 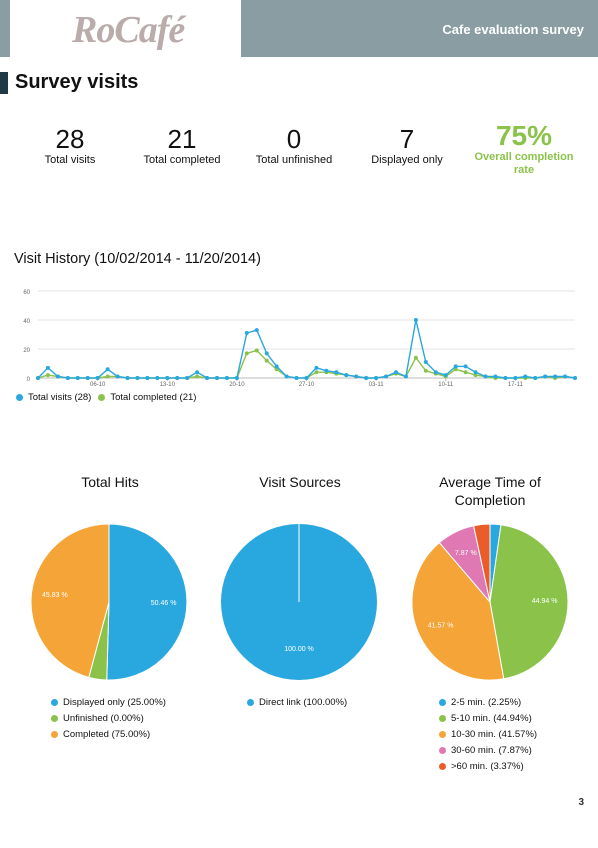 I want to click on y-tick-label: 20, so click(x=26, y=351).